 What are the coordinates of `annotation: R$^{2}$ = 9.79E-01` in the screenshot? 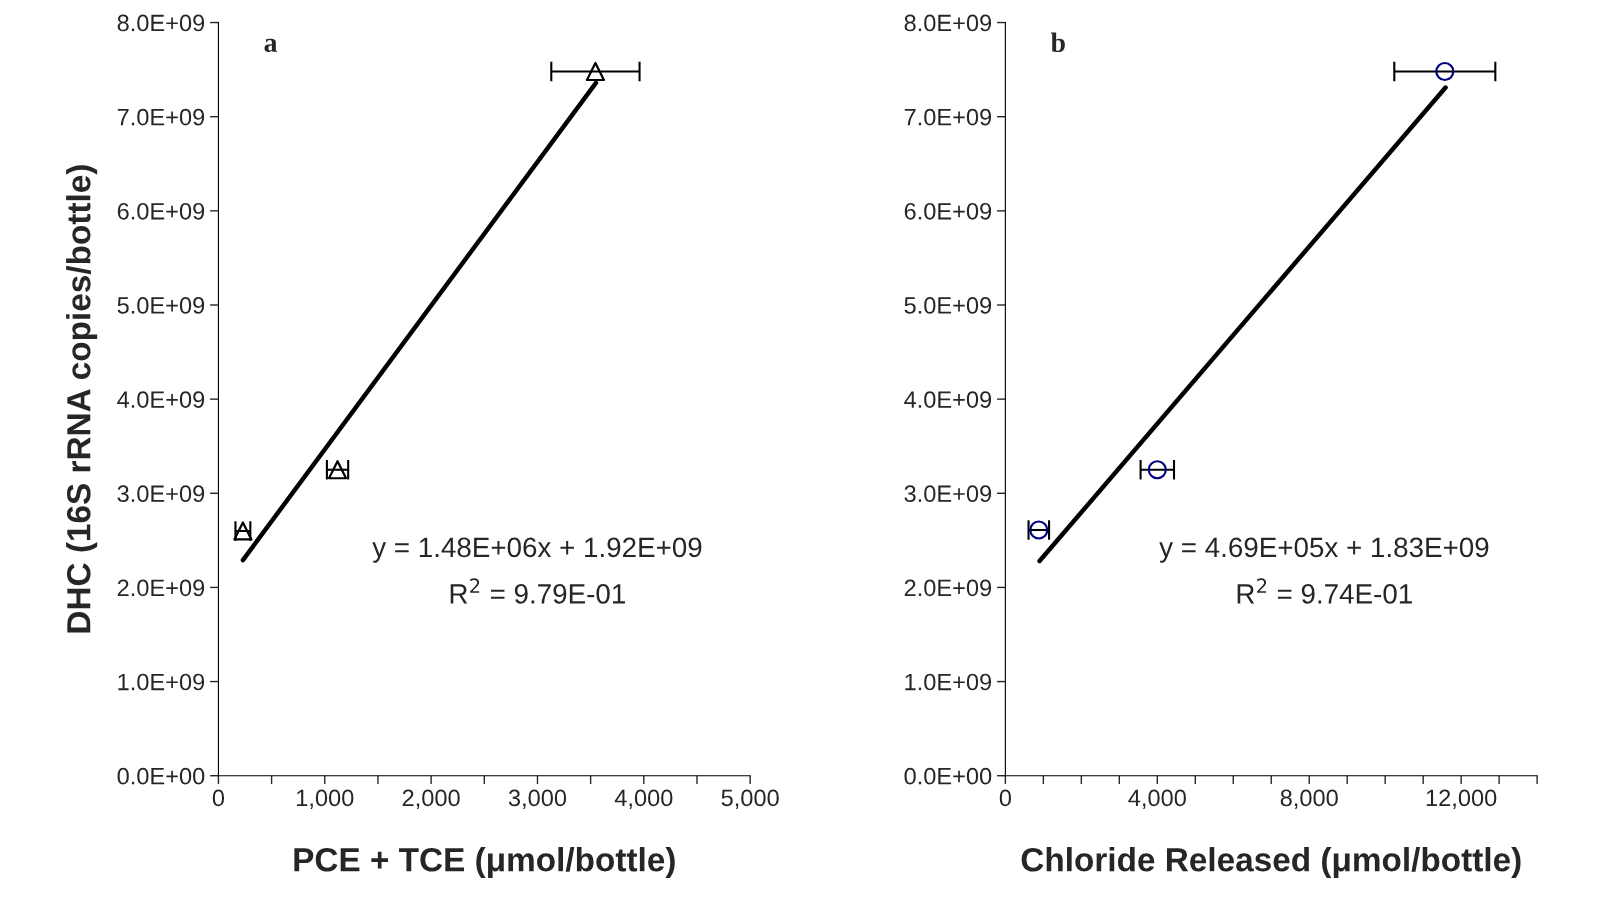 It's located at (537, 591).